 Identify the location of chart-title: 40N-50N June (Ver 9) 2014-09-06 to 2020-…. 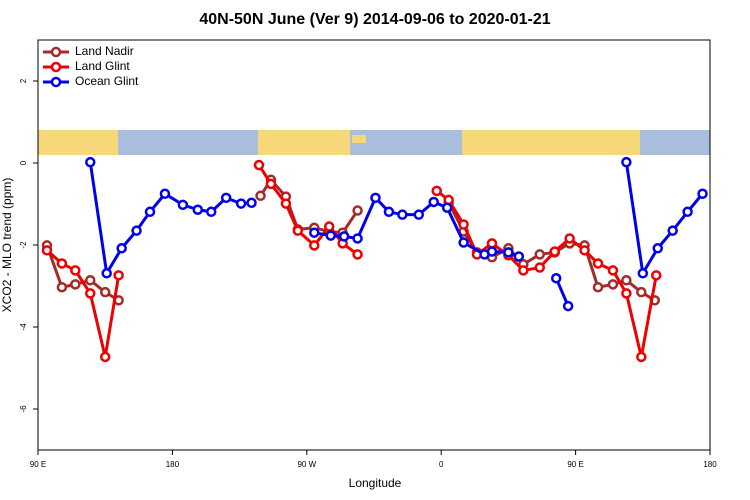
(374, 19).